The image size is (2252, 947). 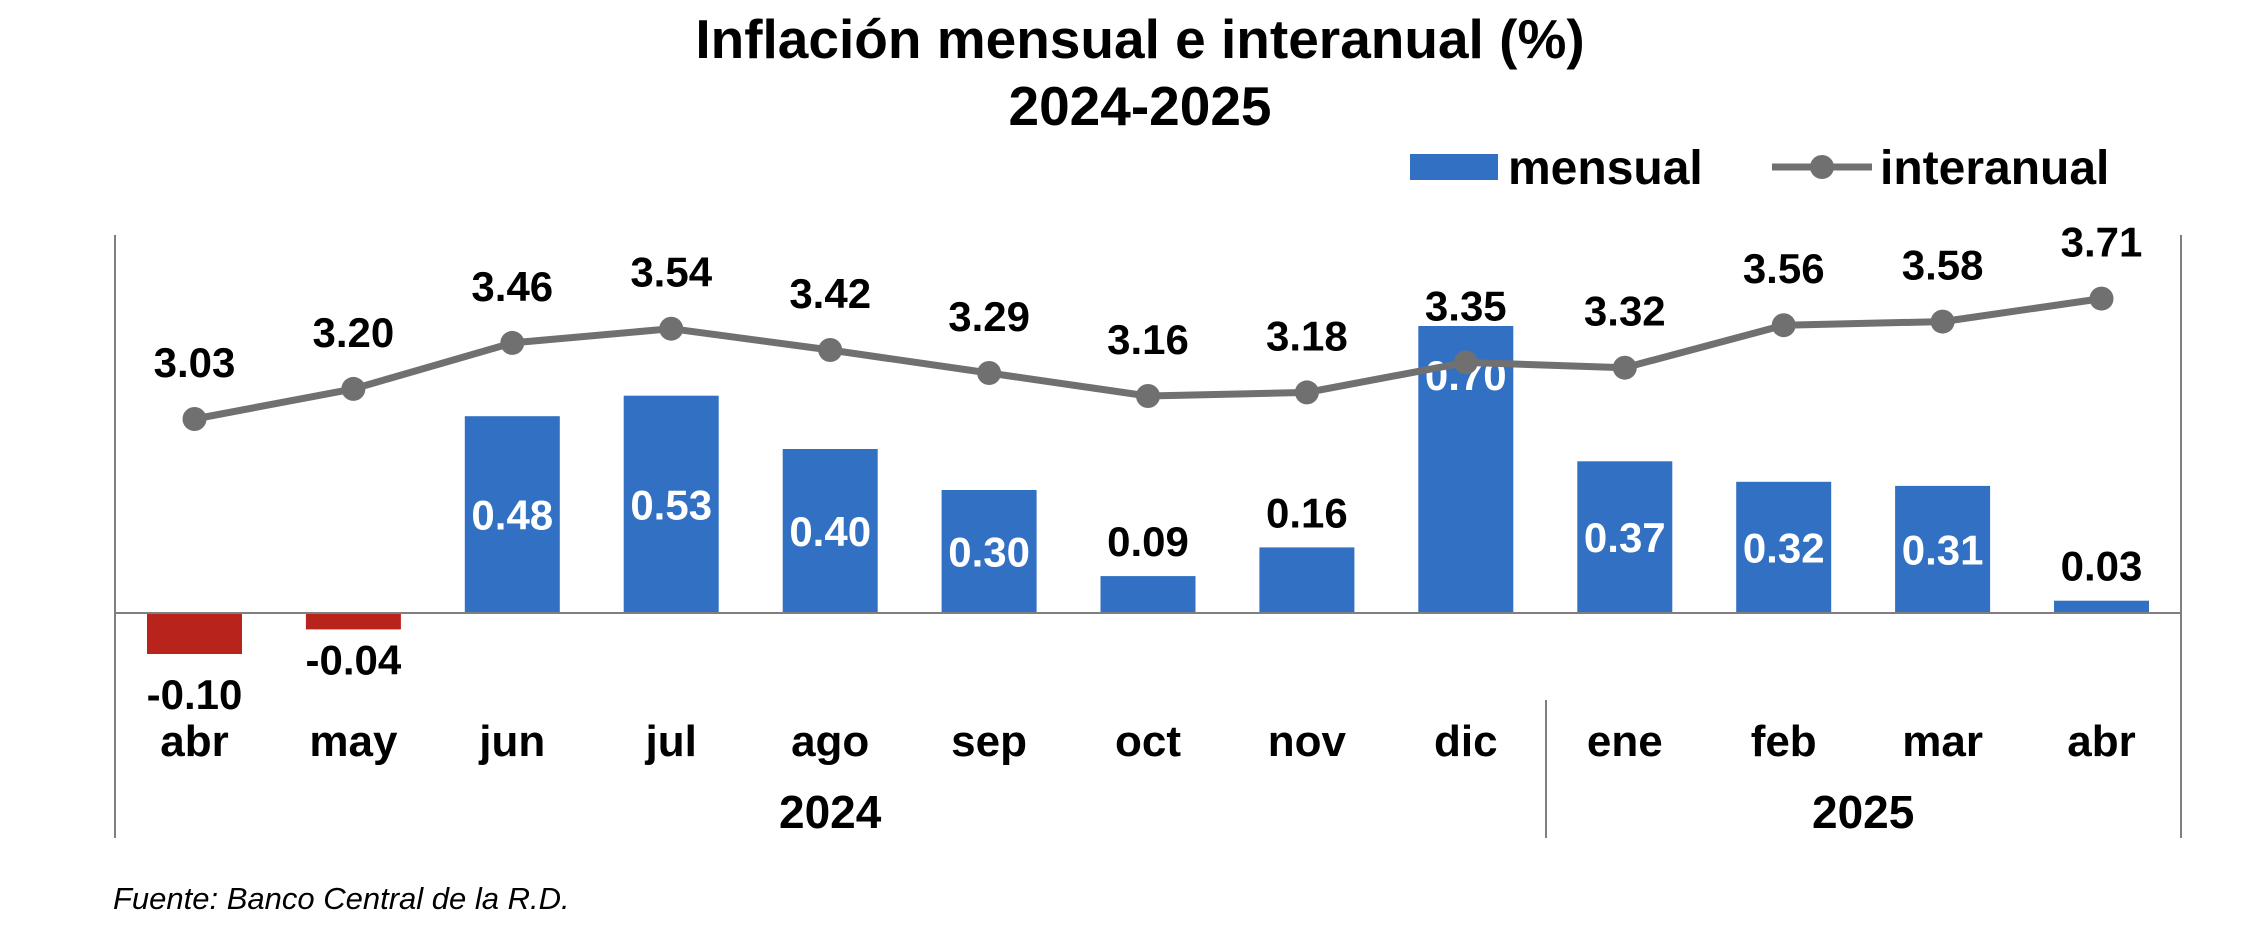 I want to click on bar-value-label: -0.04, so click(x=354, y=659).